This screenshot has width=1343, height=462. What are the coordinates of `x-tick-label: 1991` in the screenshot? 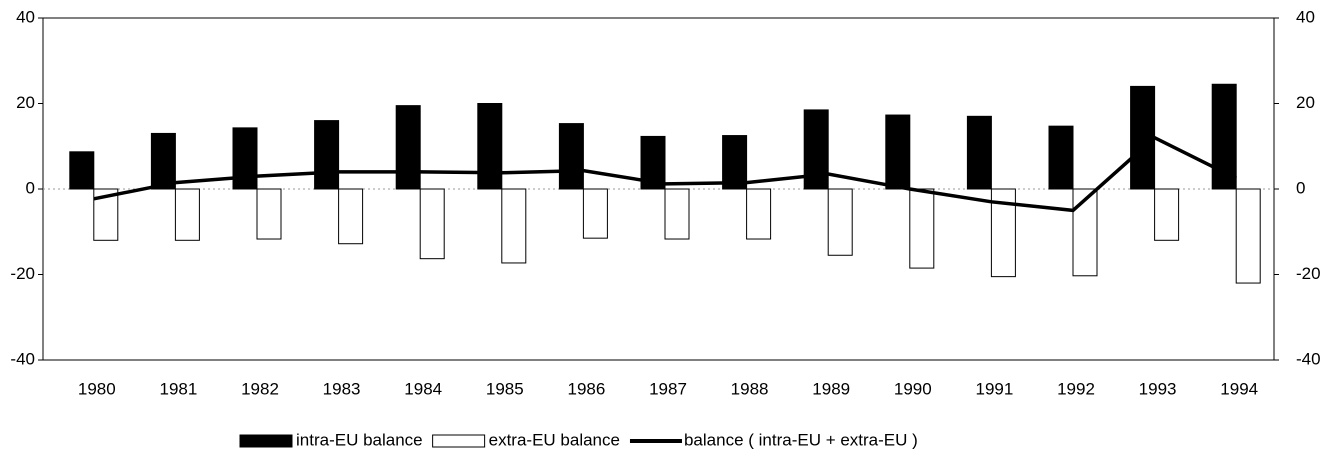 It's located at (994, 388).